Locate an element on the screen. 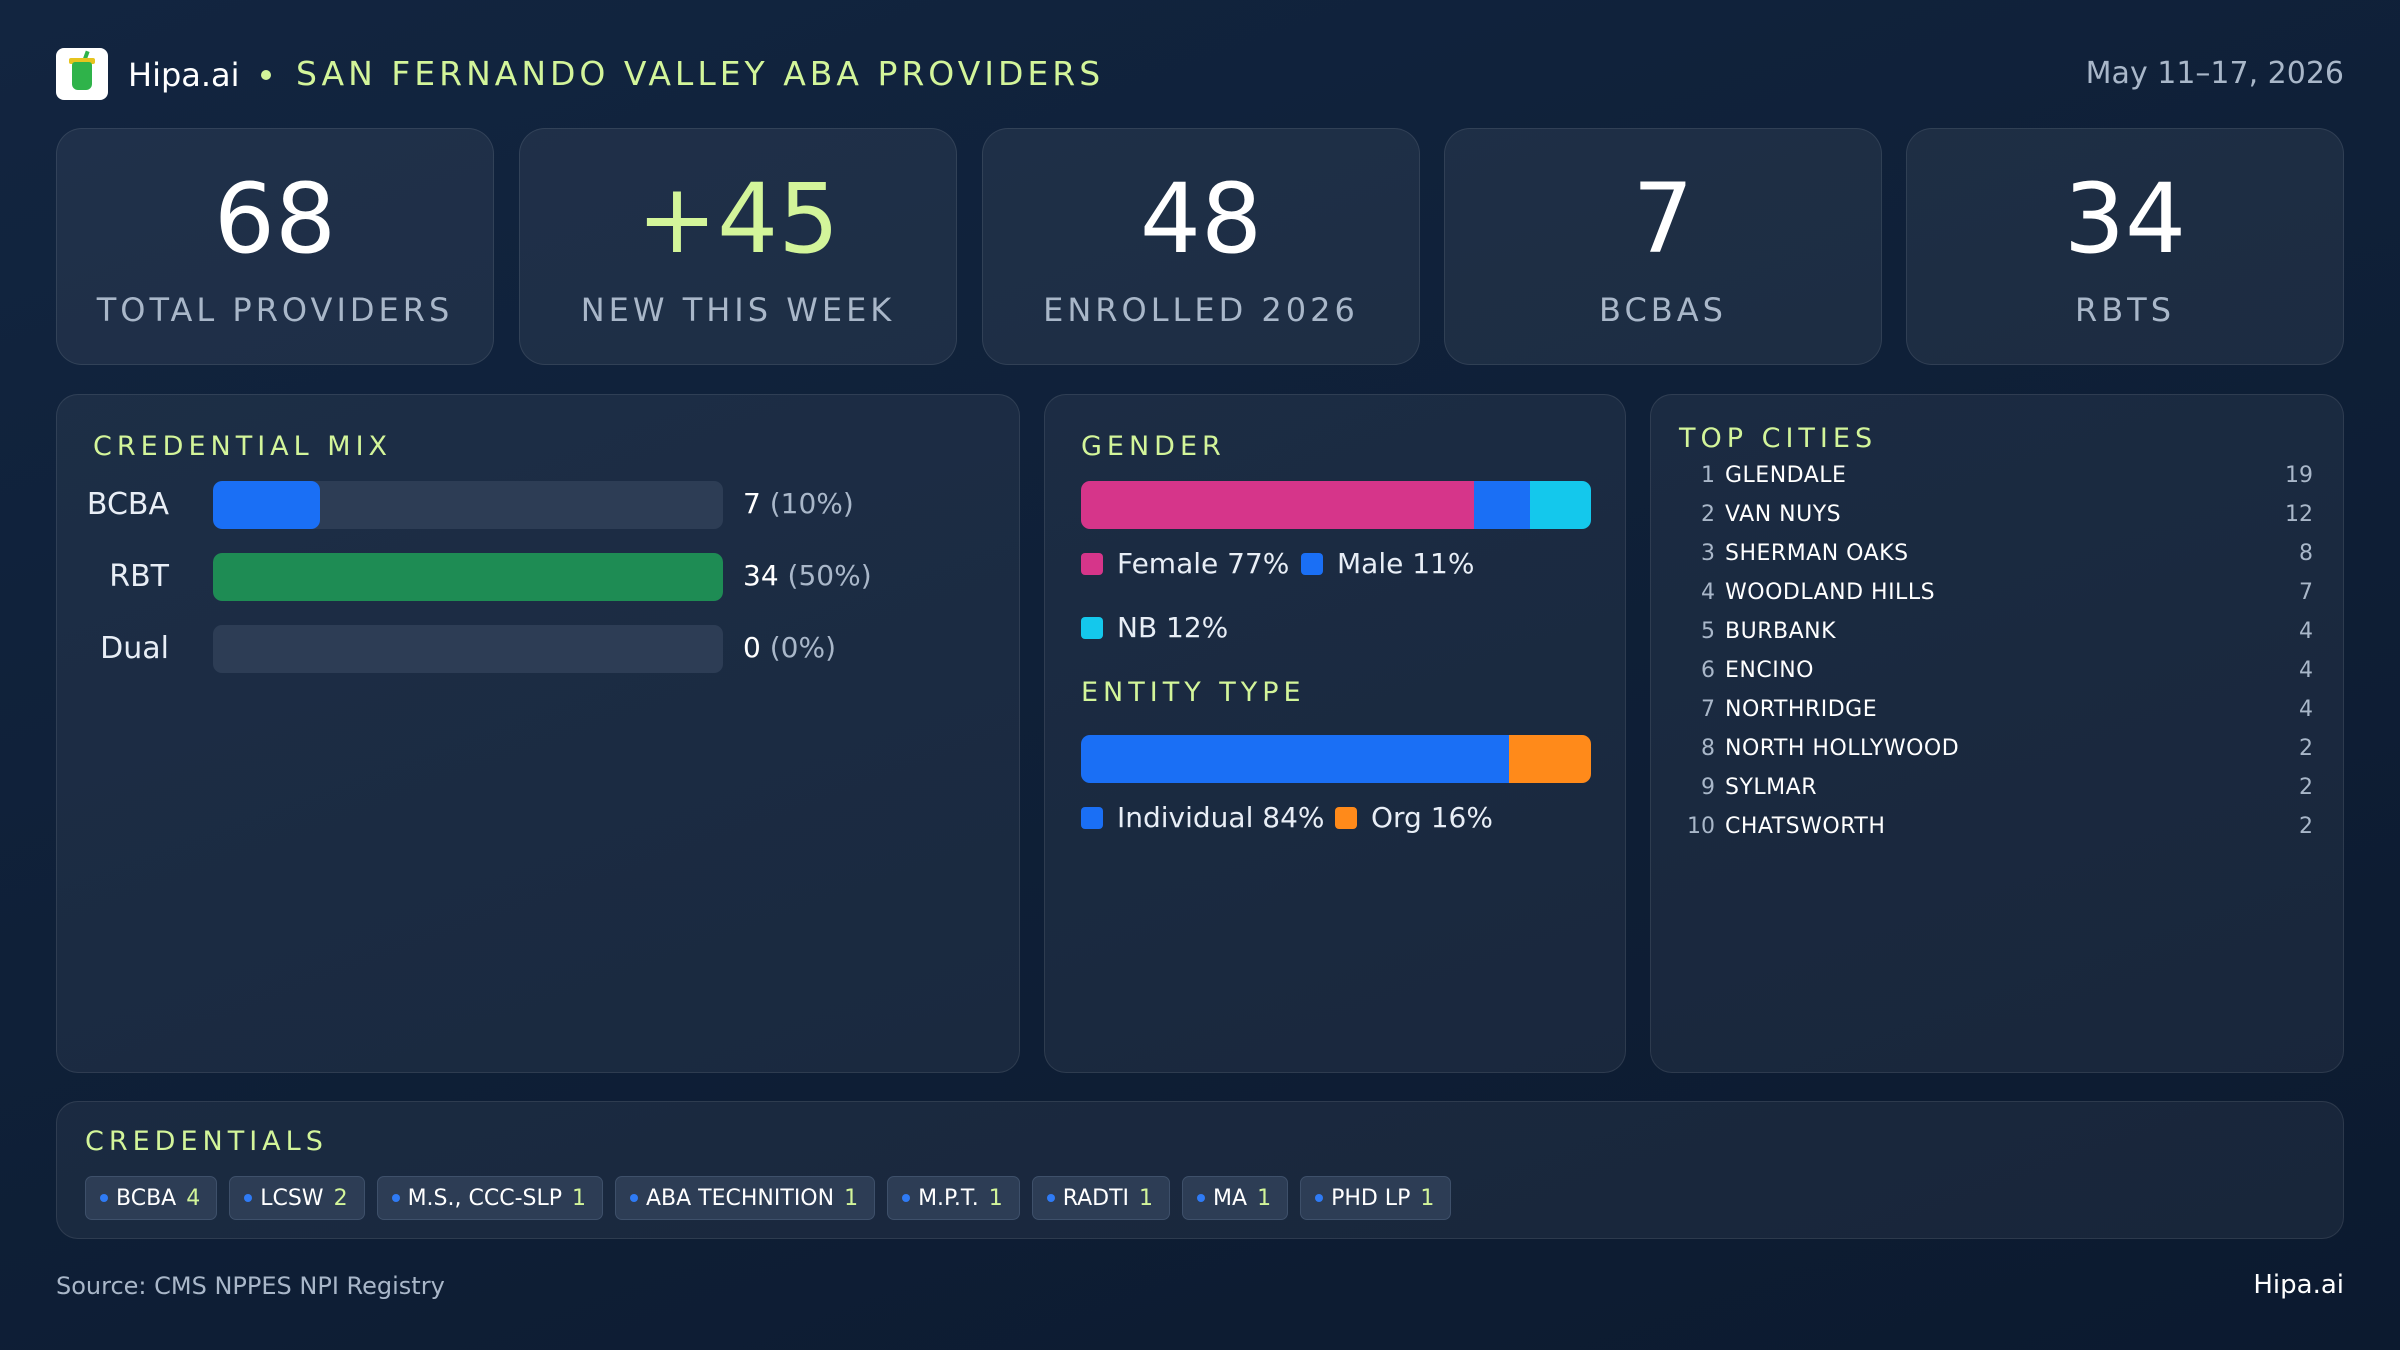 Image resolution: width=2400 pixels, height=1350 pixels. credential-mix-row-dual: Dual 0 (0%) is located at coordinates (527, 649).